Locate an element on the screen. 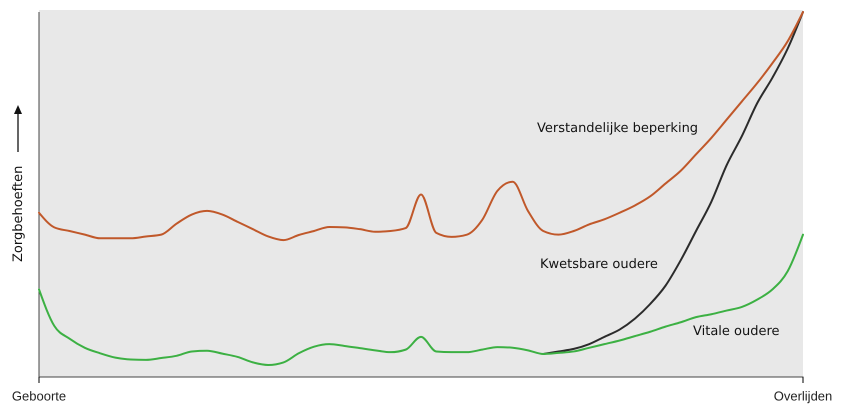 The width and height of the screenshot is (841, 404). series-label: Vitale oudere is located at coordinates (736, 331).